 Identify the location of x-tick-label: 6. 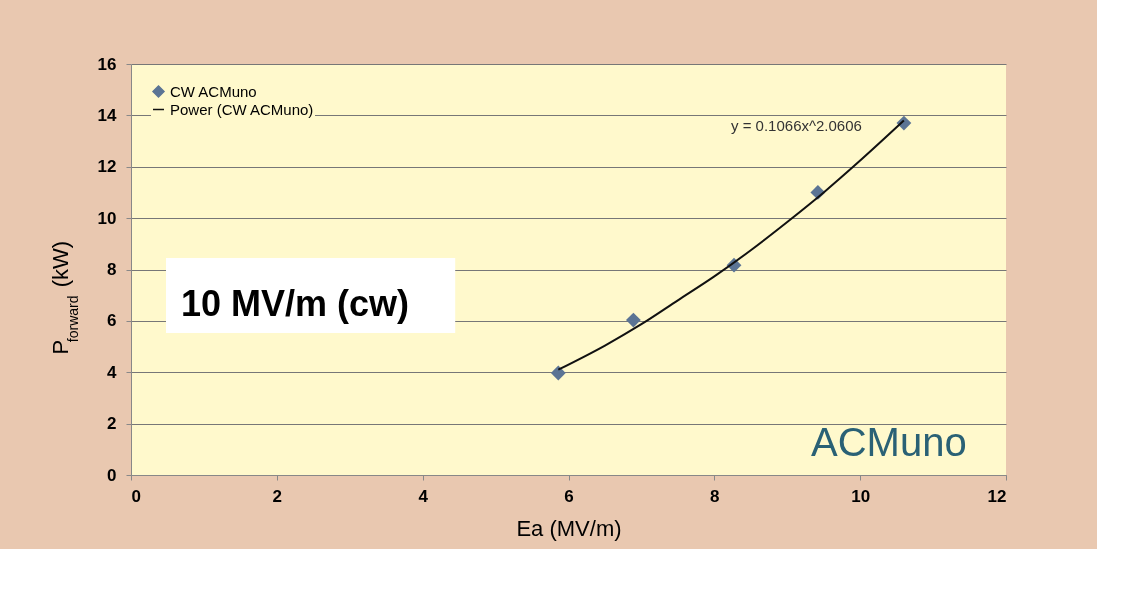
(569, 496).